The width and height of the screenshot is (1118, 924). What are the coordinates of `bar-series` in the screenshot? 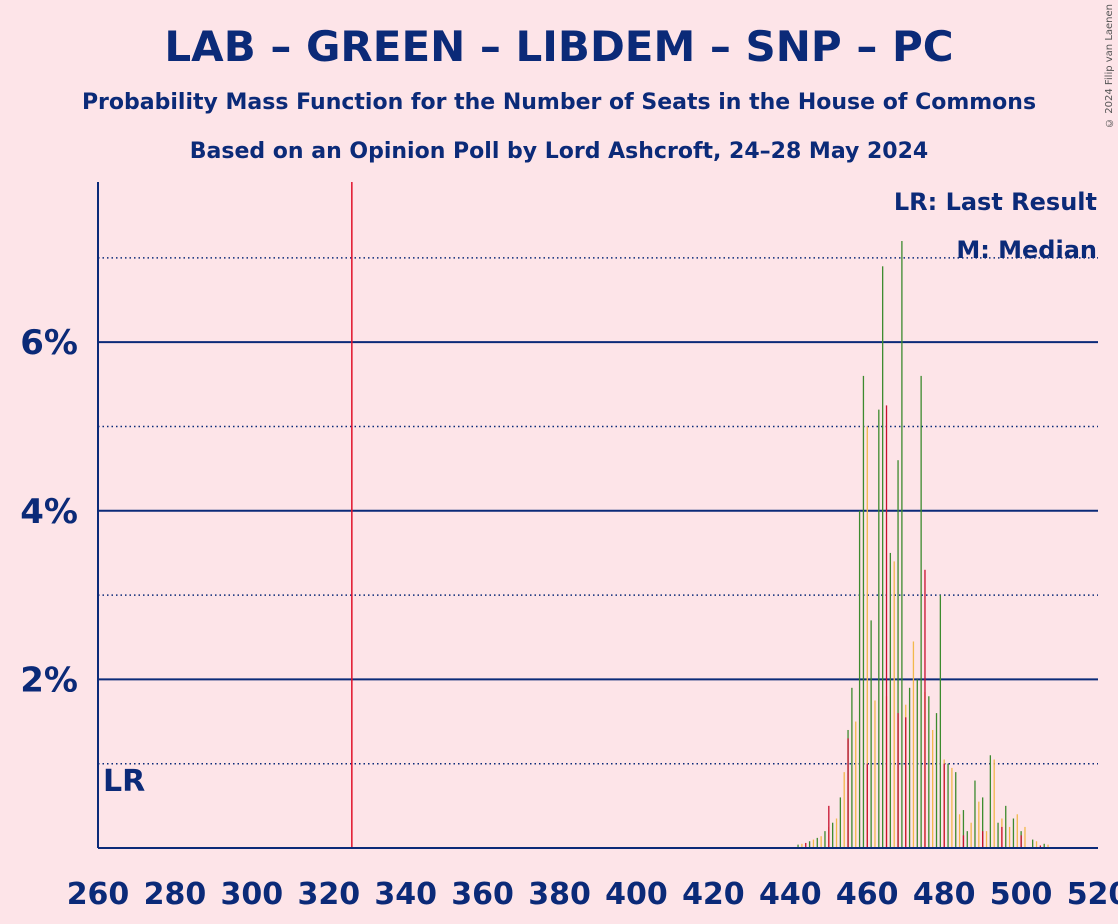 It's located at (923, 544).